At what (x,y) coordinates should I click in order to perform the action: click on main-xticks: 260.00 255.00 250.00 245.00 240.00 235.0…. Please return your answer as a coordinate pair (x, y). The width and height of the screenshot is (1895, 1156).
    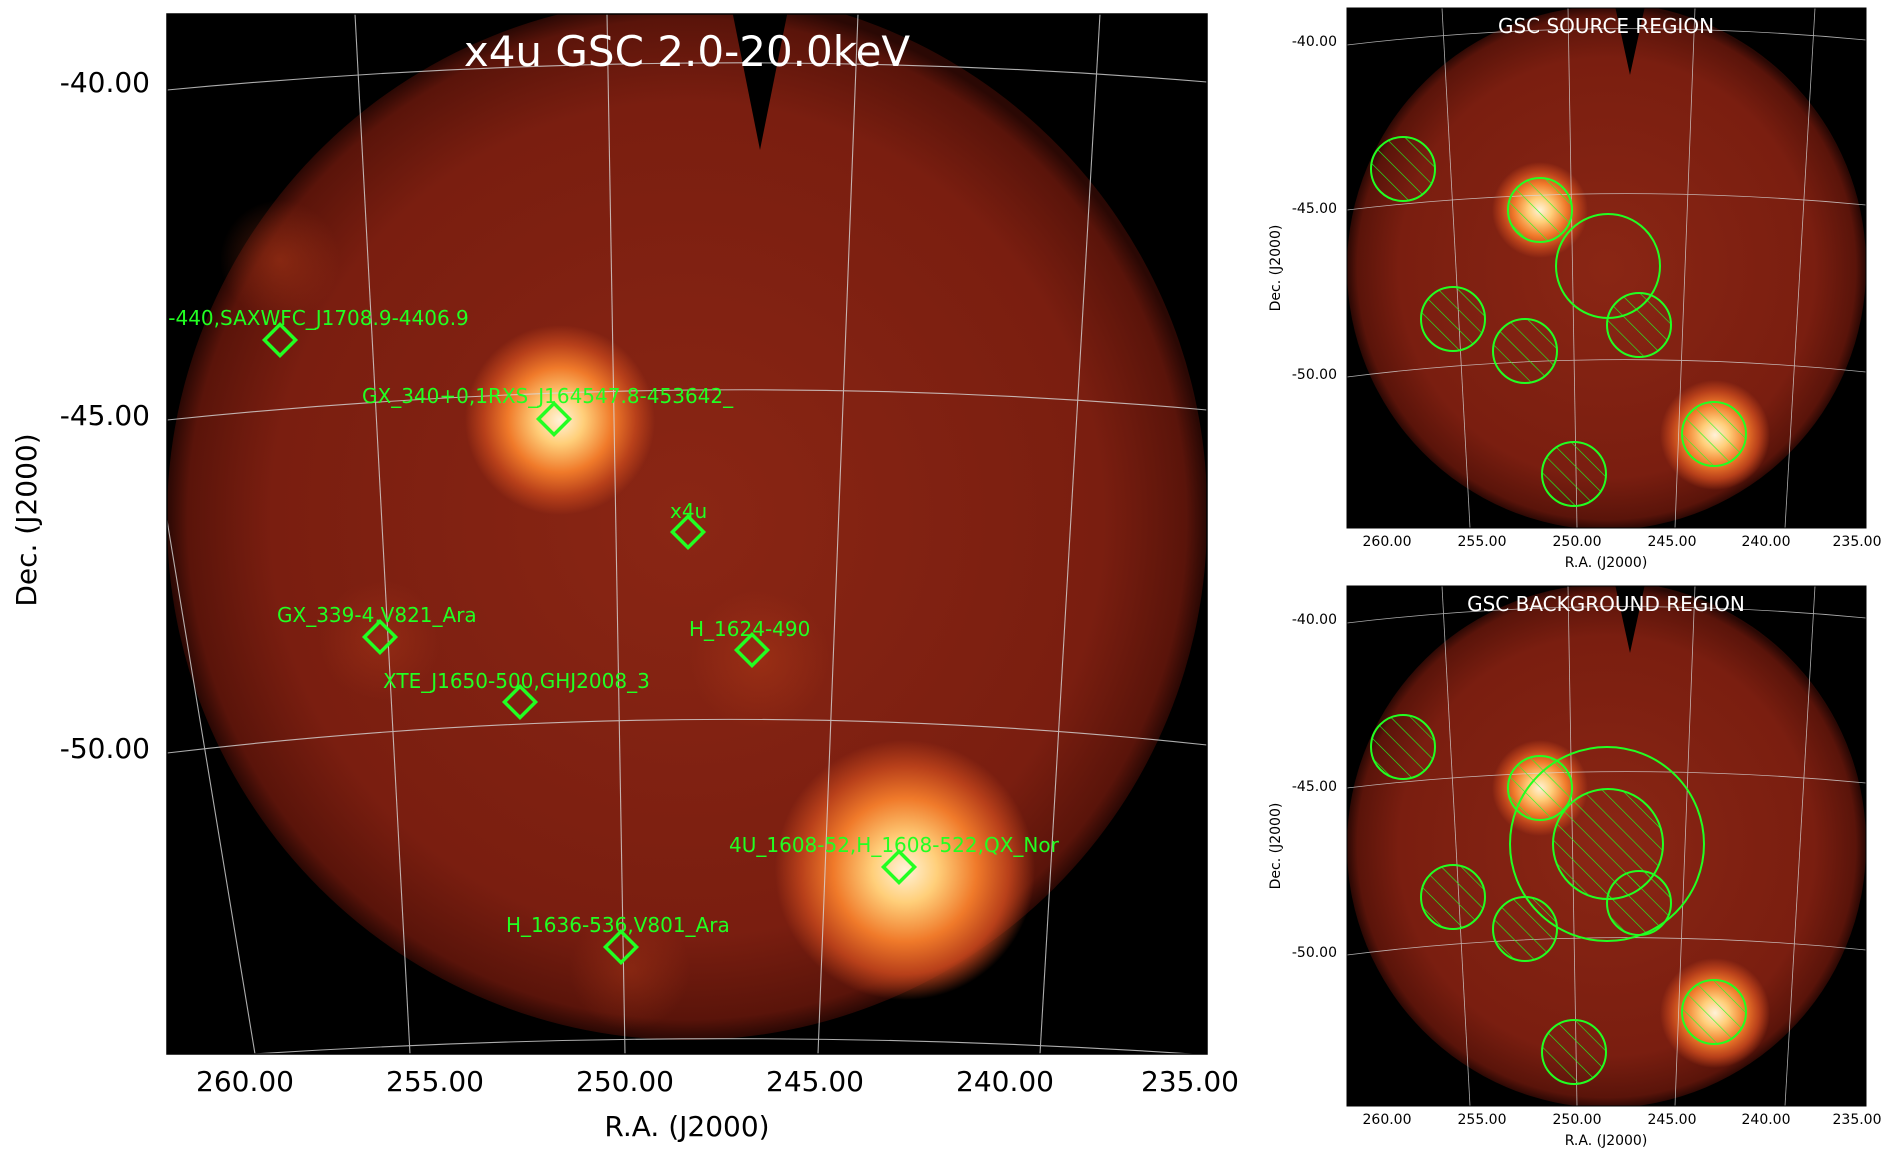
    Looking at the image, I should click on (717, 1081).